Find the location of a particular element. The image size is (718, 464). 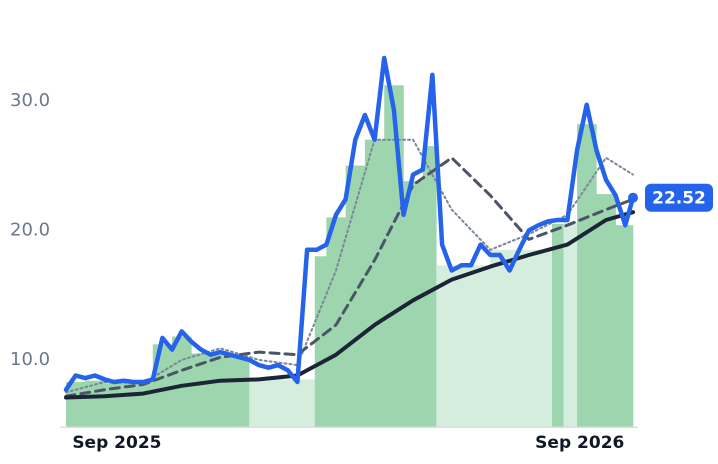

x-tick-label: Sep 2025 is located at coordinates (116, 443).